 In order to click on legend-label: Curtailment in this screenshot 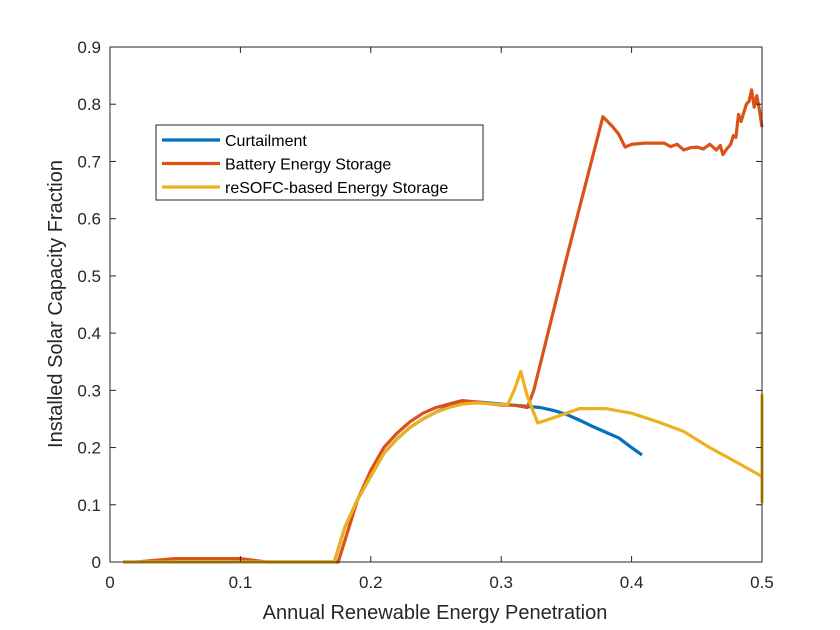, I will do `click(266, 141)`.